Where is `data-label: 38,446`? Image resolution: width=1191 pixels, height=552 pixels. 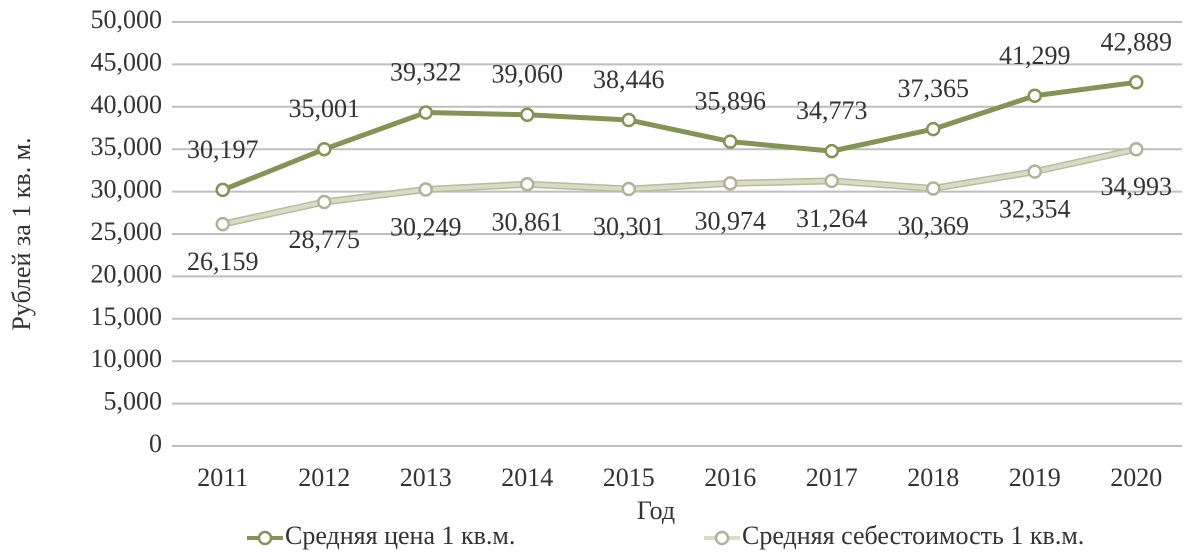
data-label: 38,446 is located at coordinates (629, 79).